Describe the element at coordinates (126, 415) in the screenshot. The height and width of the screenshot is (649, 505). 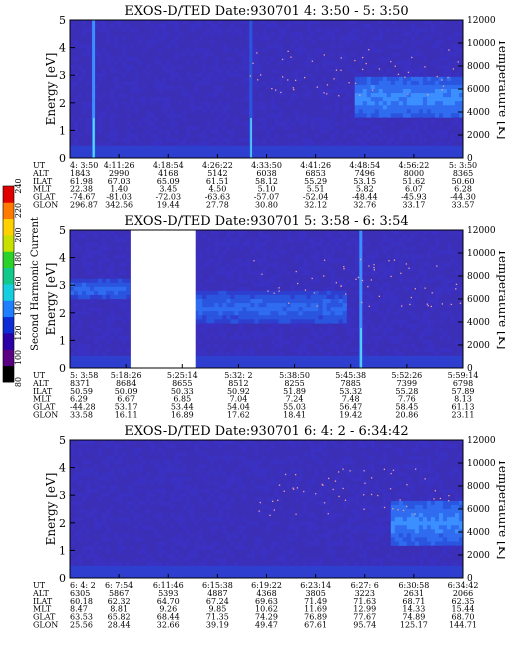
I see `info-cell: 16.11` at that location.